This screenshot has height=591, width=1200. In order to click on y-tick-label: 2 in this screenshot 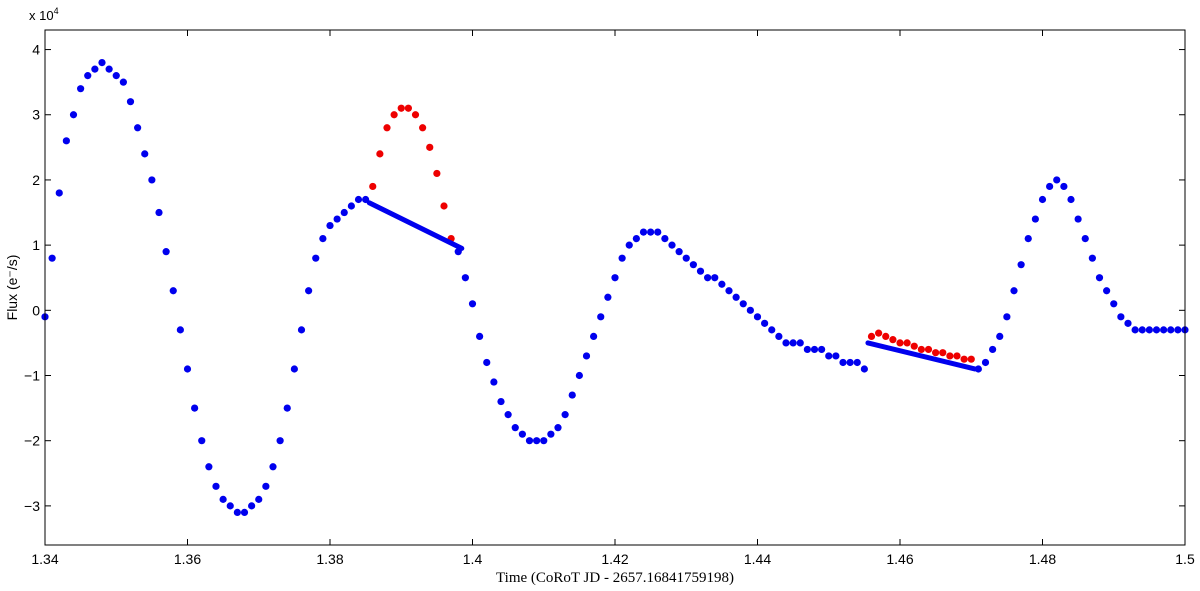, I will do `click(36, 180)`.